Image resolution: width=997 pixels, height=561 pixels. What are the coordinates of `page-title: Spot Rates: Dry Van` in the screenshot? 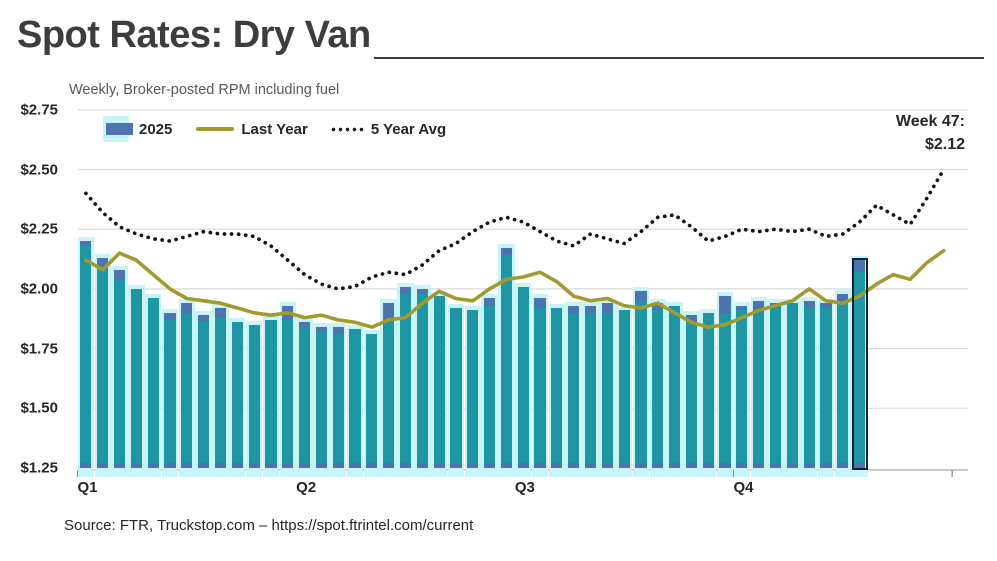 It's located at (194, 35).